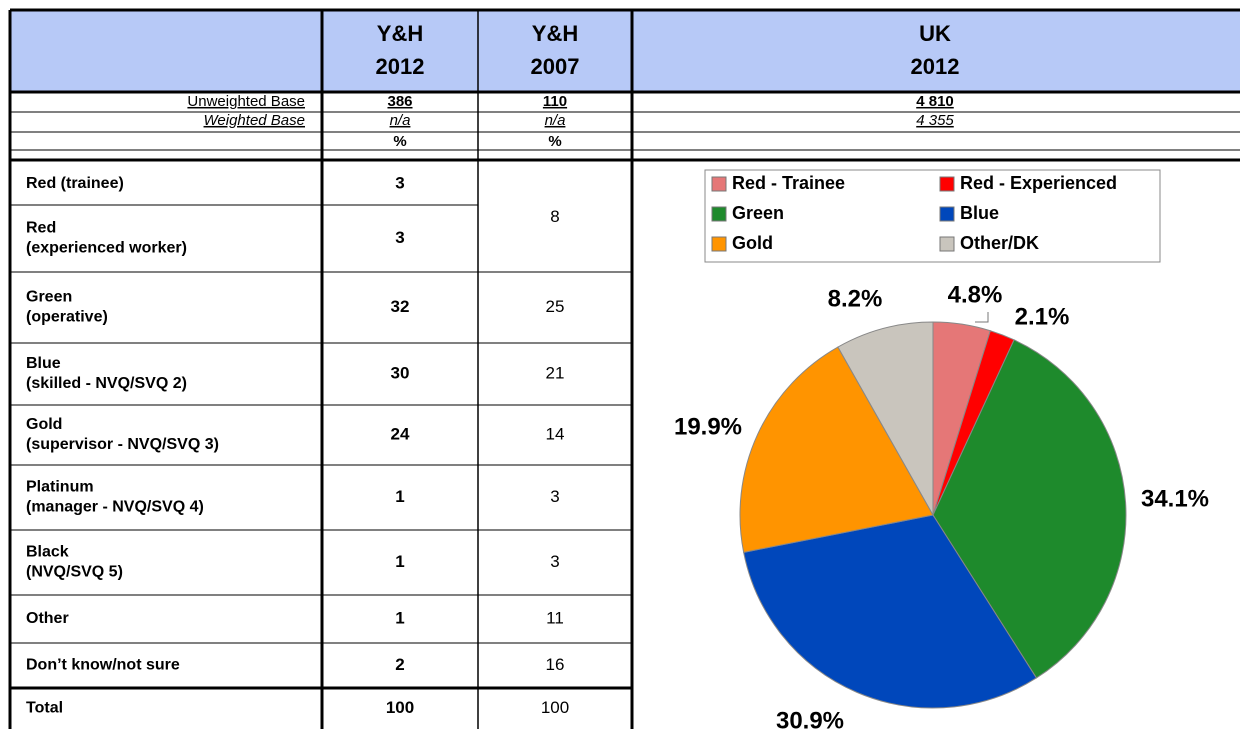 The width and height of the screenshot is (1240, 729). Describe the element at coordinates (400, 433) in the screenshot. I see `value-2012: 24` at that location.